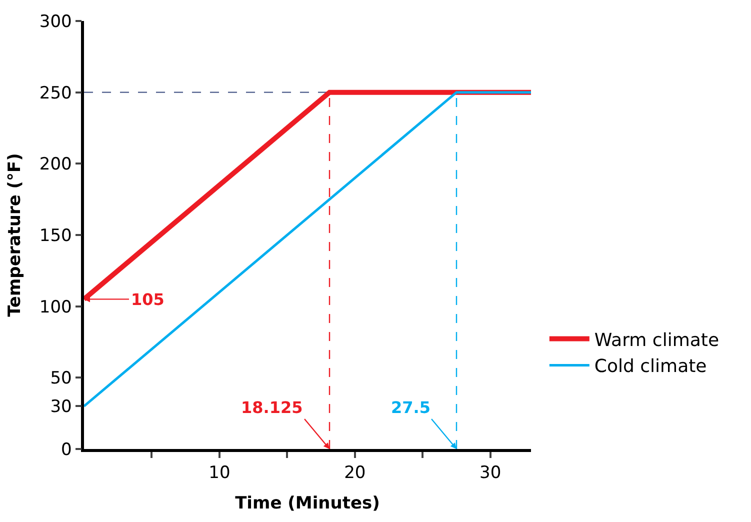 The height and width of the screenshot is (522, 751). Describe the element at coordinates (55, 164) in the screenshot. I see `y-tick-label: 200` at that location.